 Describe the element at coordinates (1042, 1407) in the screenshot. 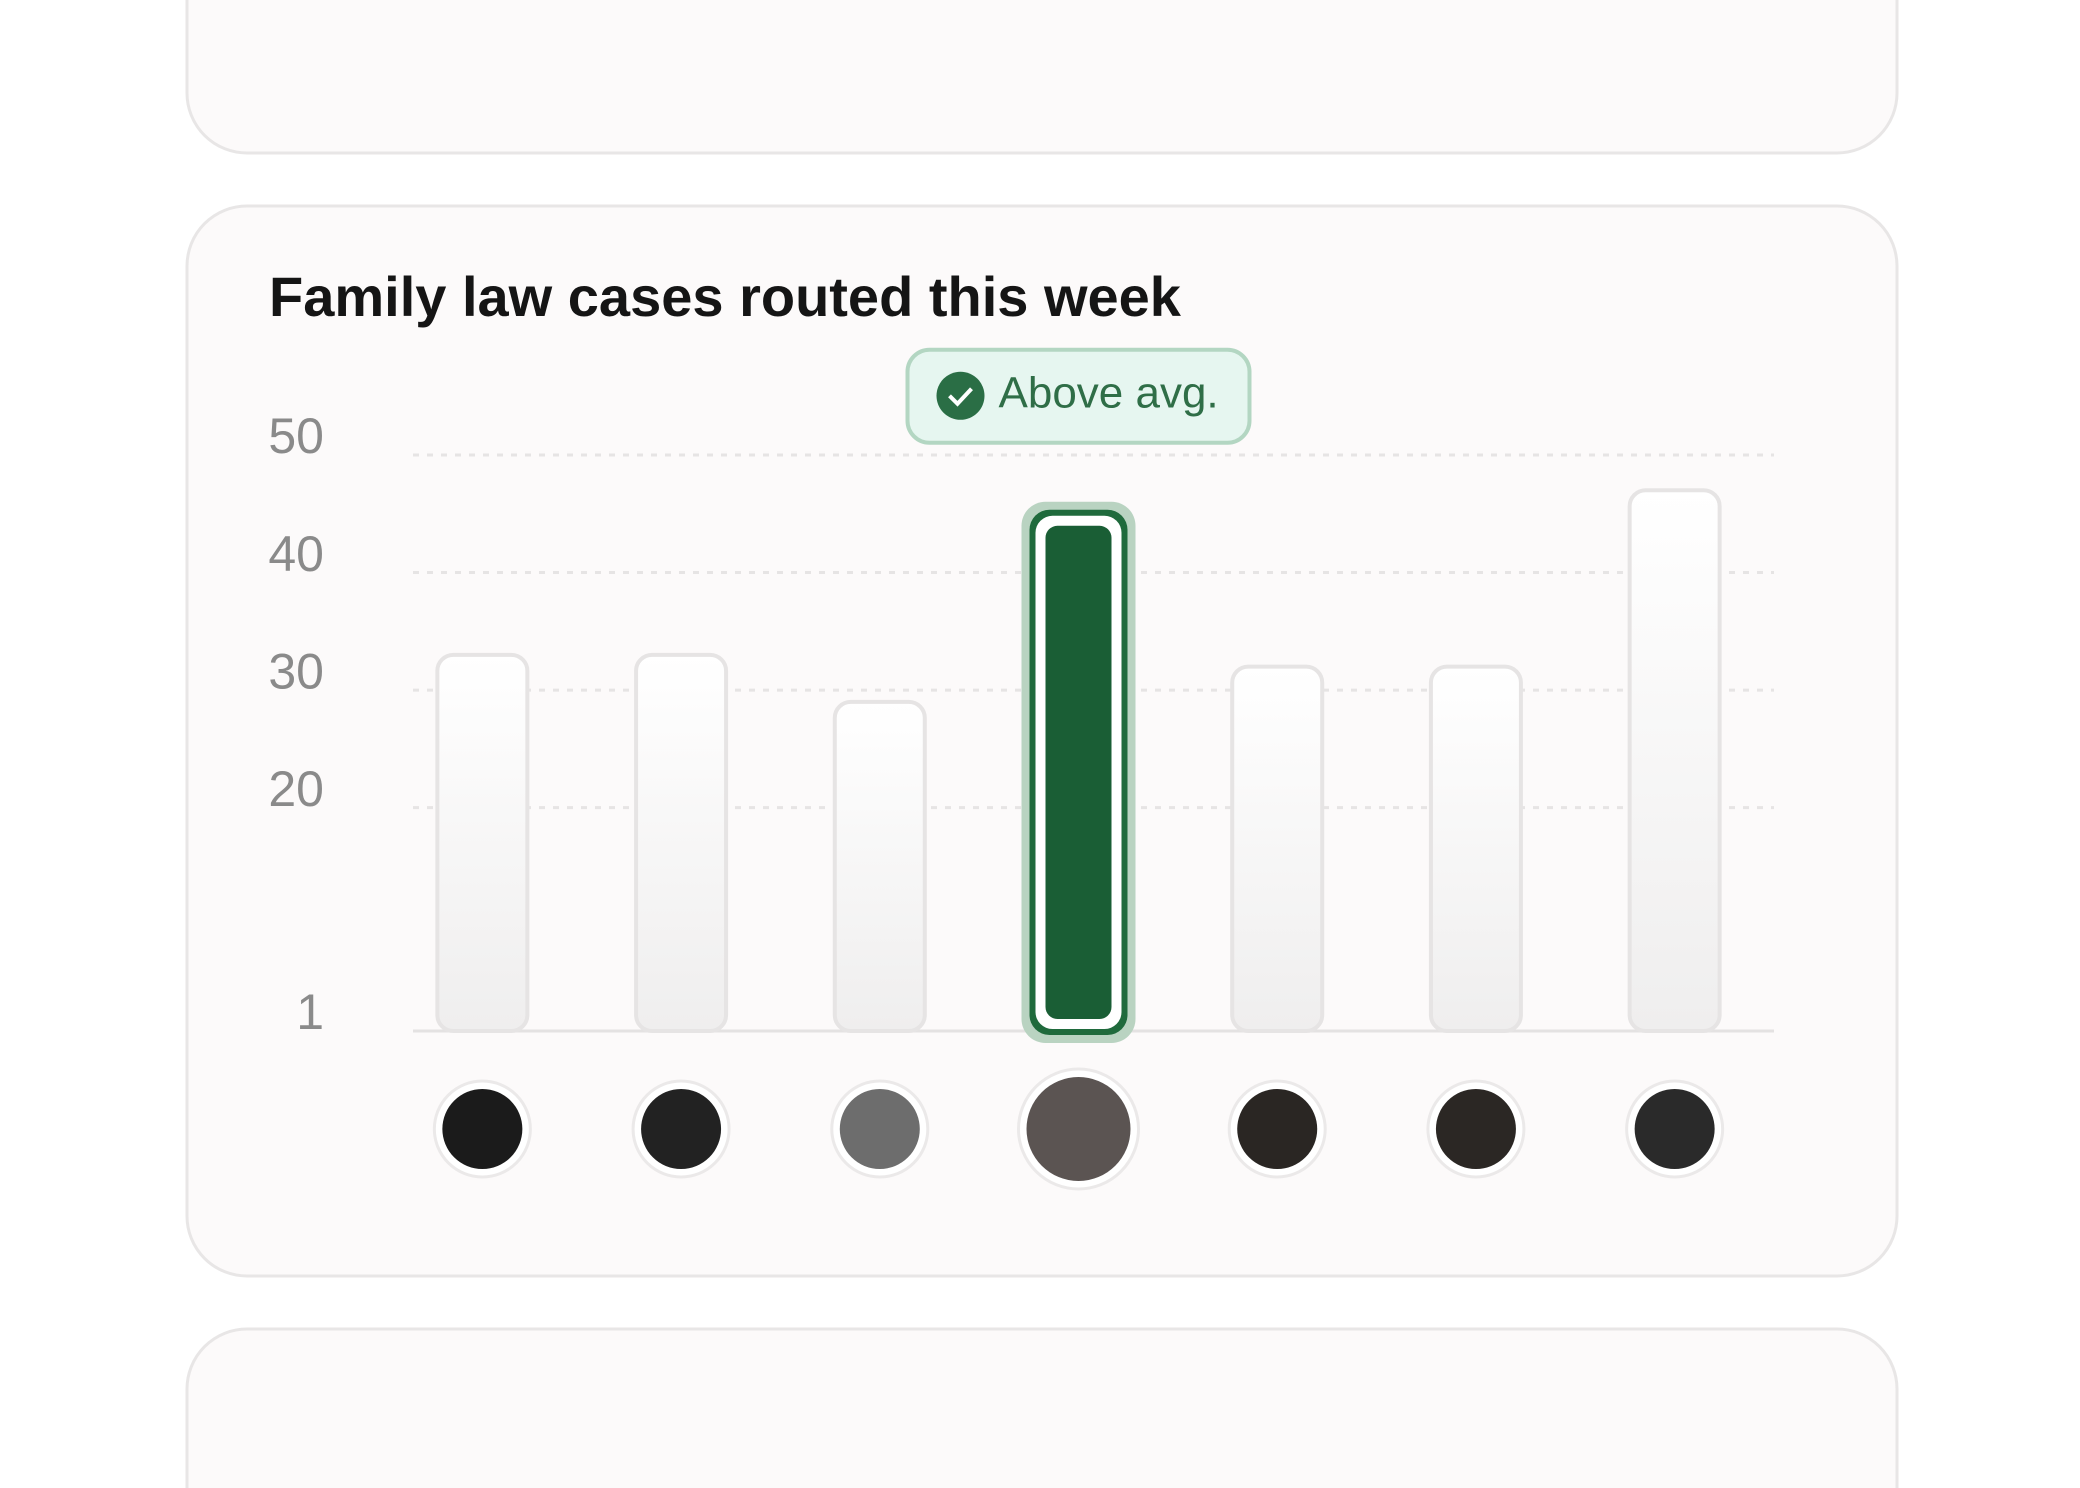

I see `card-bottom` at that location.